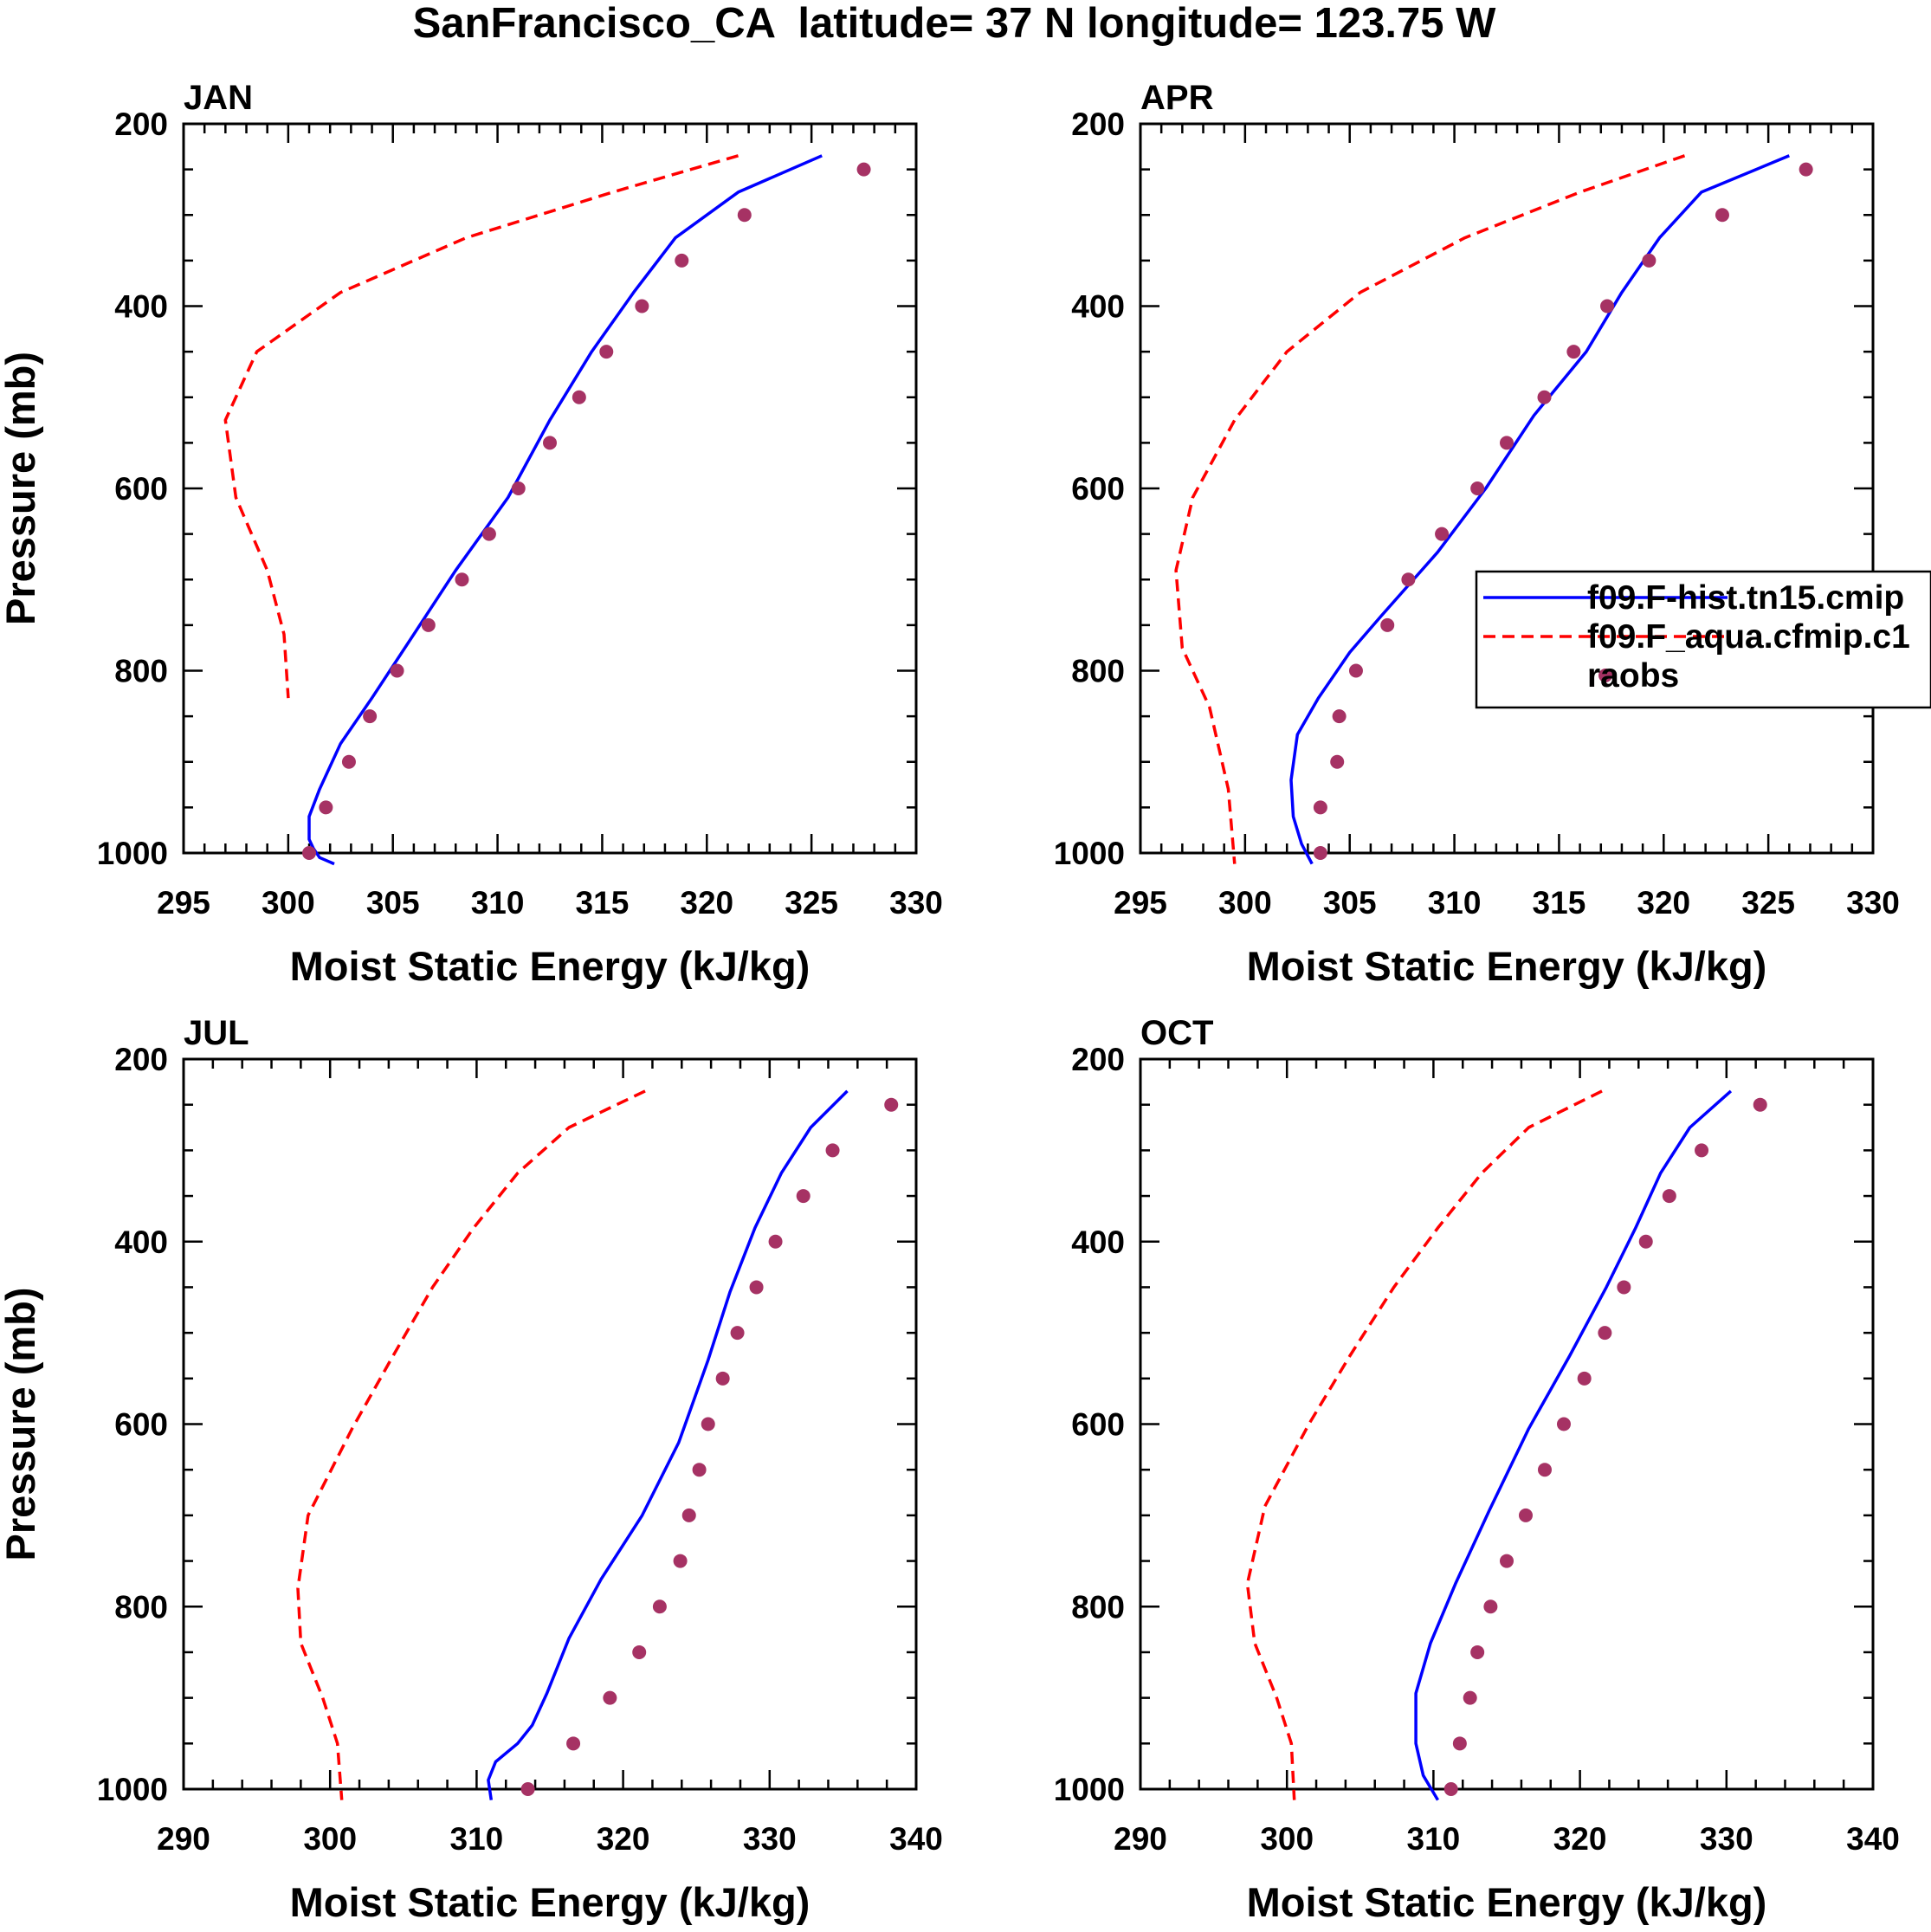  Describe the element at coordinates (288, 903) in the screenshot. I see `jan-x-tick-label: 300` at that location.